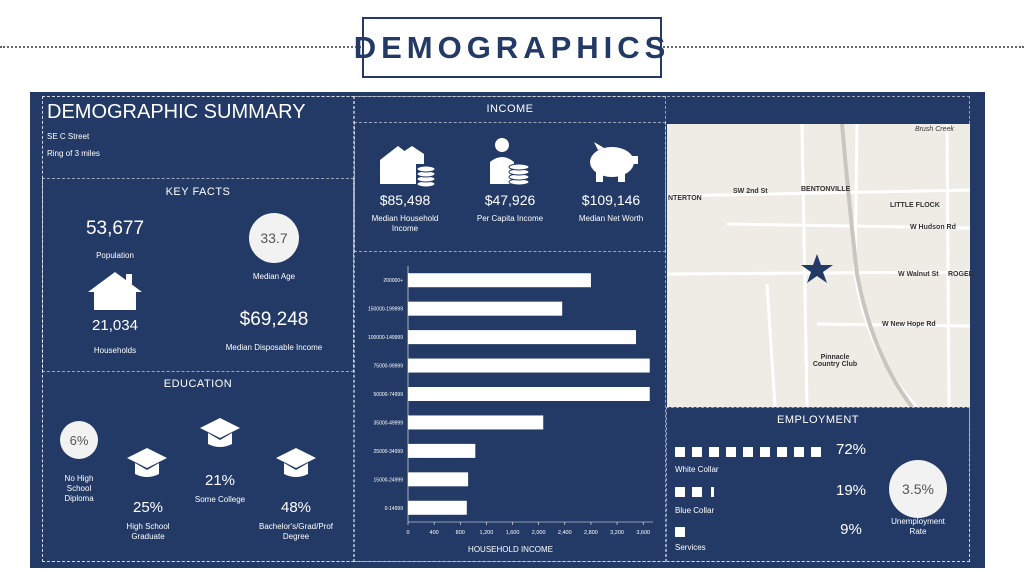 The height and width of the screenshot is (572, 1024). Describe the element at coordinates (115, 350) in the screenshot. I see `fact-label: Households` at that location.